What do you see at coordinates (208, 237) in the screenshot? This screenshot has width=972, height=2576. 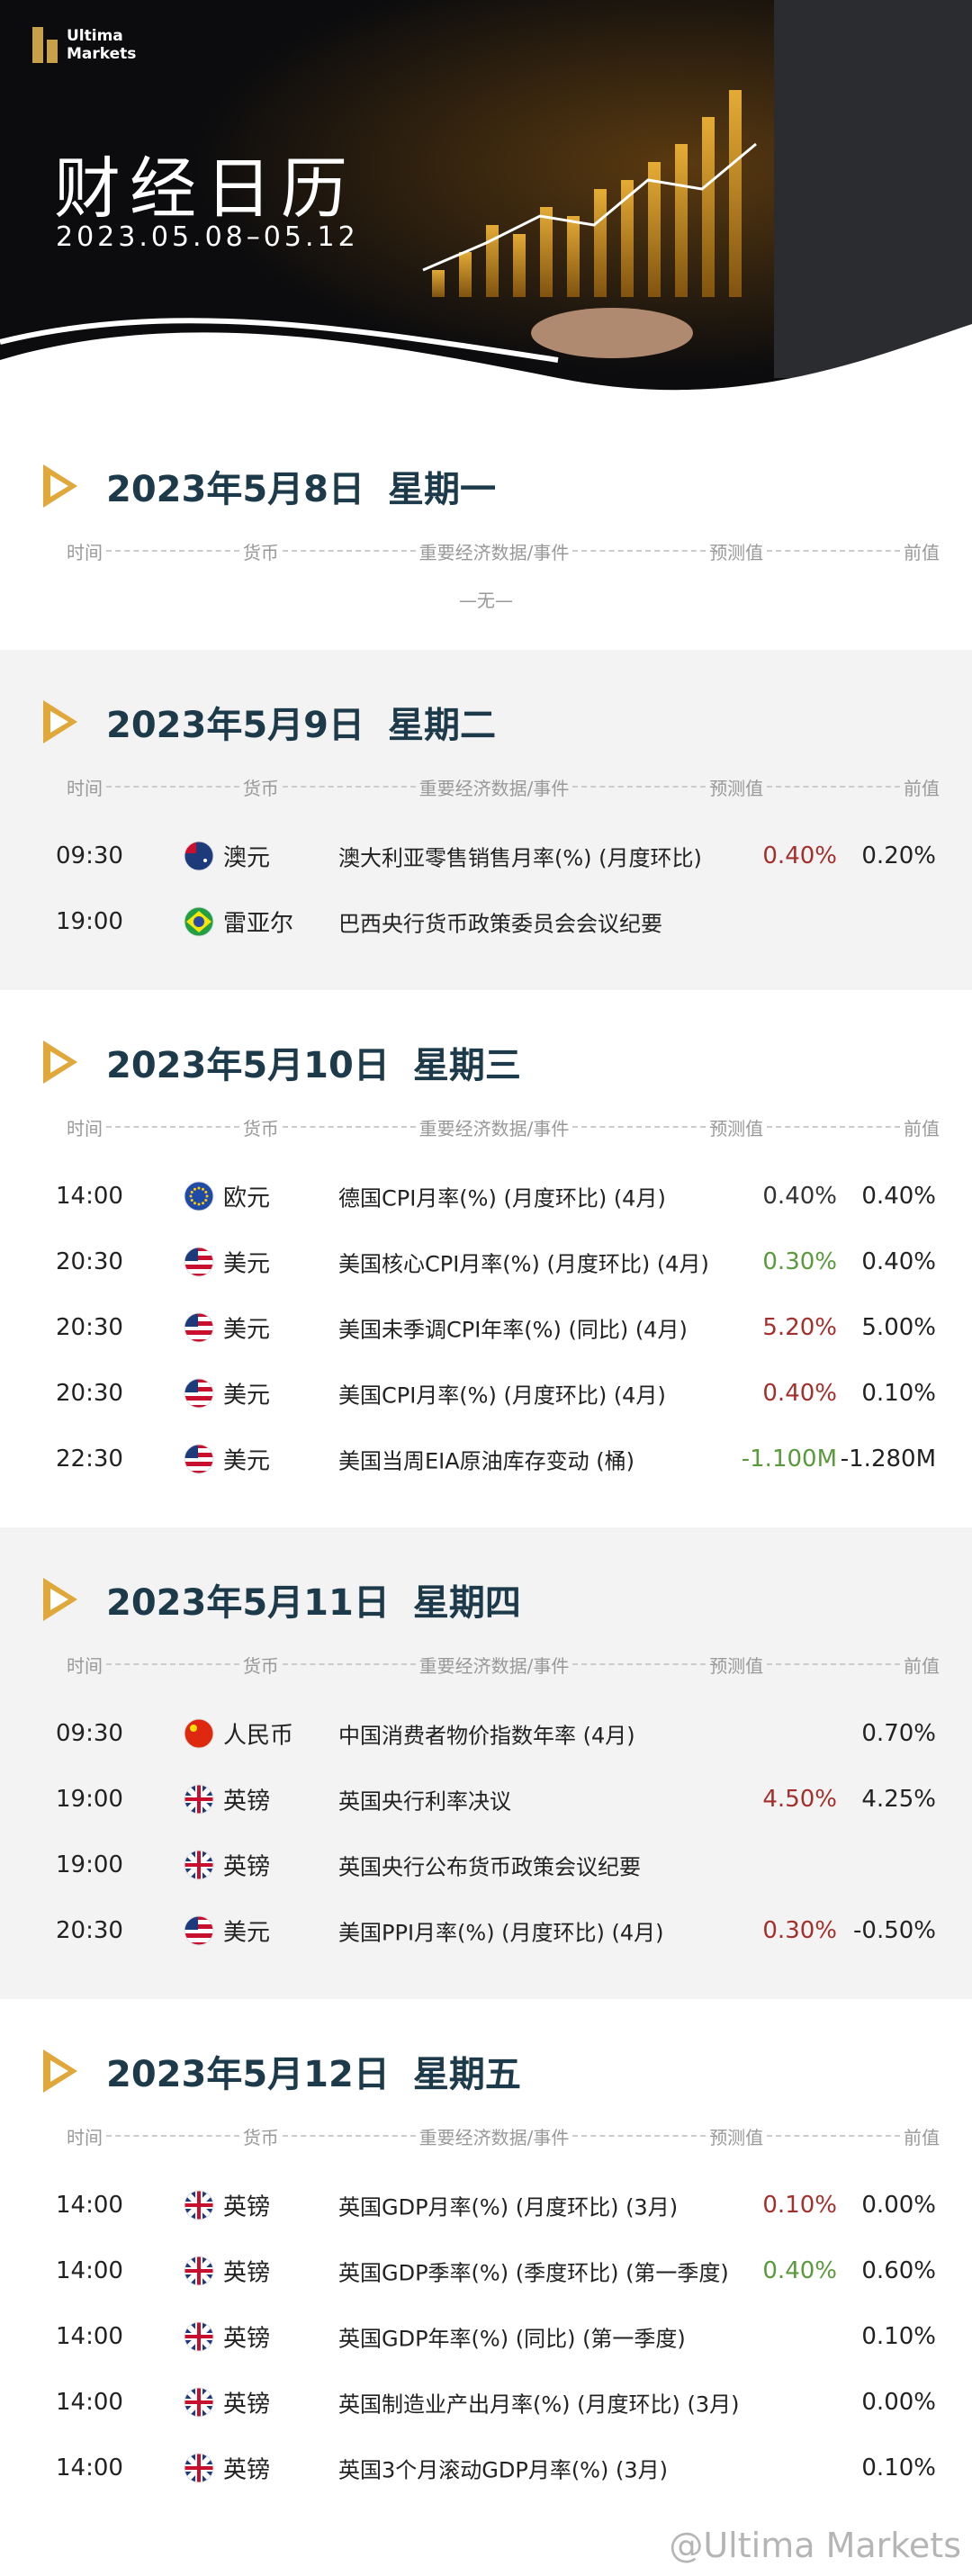 I see `date-range: 2023.05.08–05.12` at bounding box center [208, 237].